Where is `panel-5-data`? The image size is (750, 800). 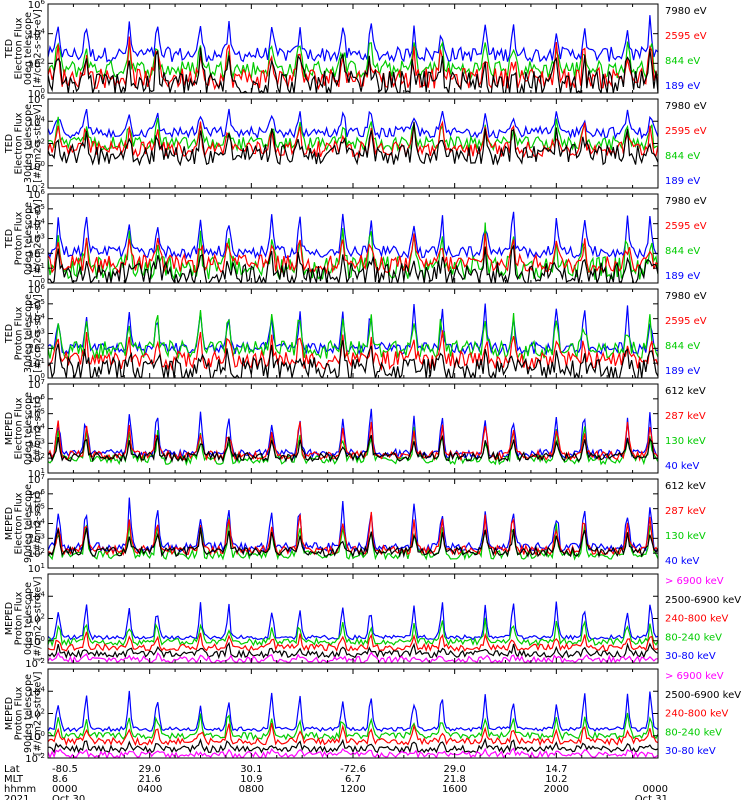 panel-5-data is located at coordinates (353, 437).